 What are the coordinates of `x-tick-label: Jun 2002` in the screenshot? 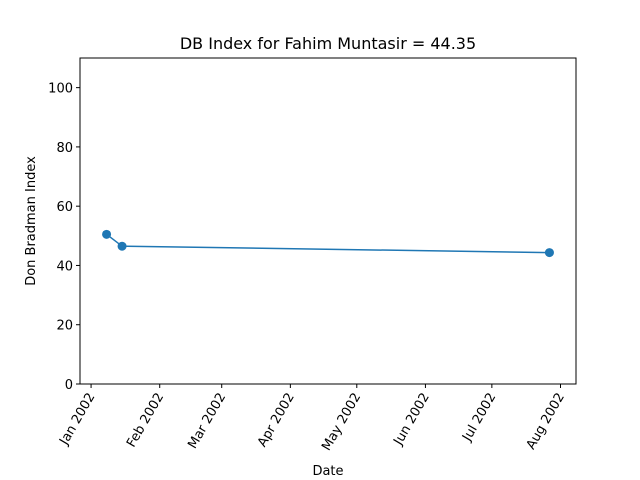 It's located at (412, 420).